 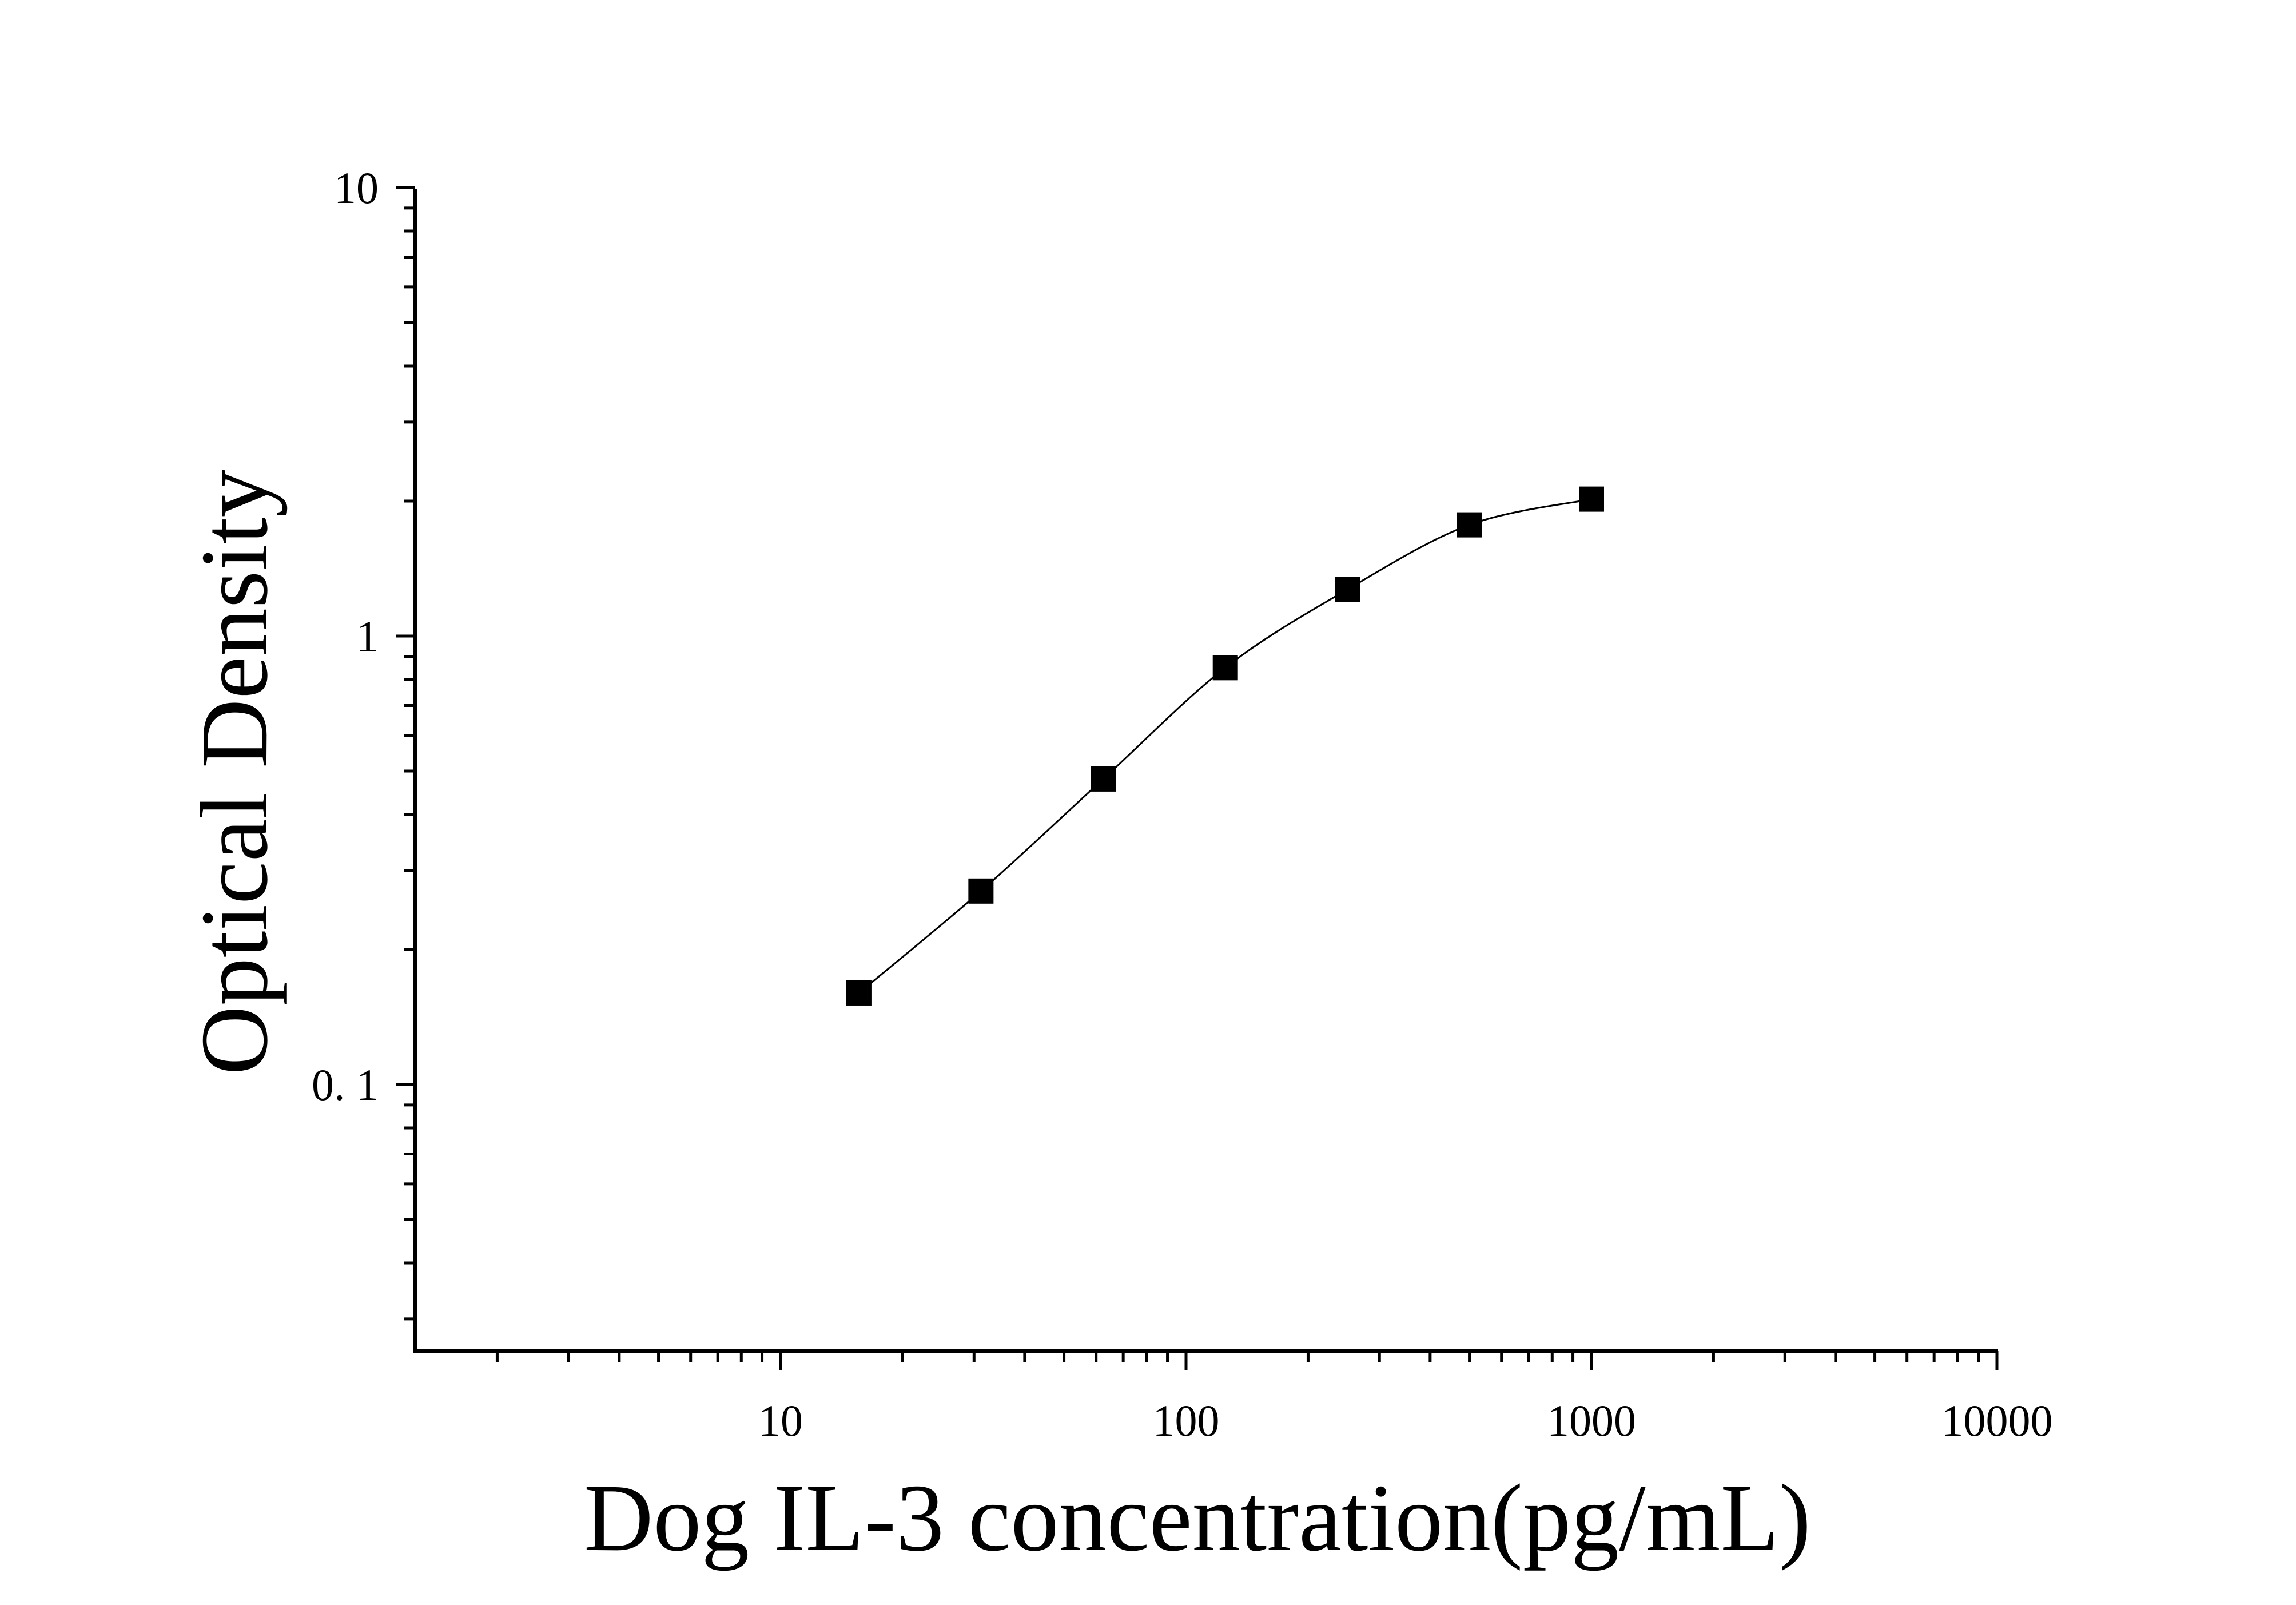 I want to click on x-tick-label: 100, so click(x=1186, y=1420).